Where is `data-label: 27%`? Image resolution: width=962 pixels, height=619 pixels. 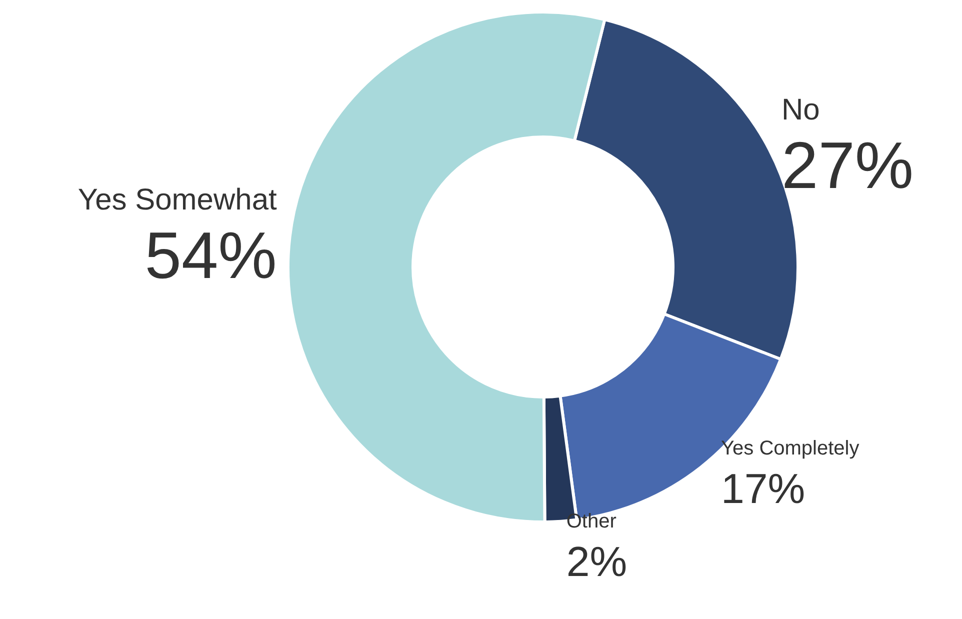 data-label: 27% is located at coordinates (847, 165).